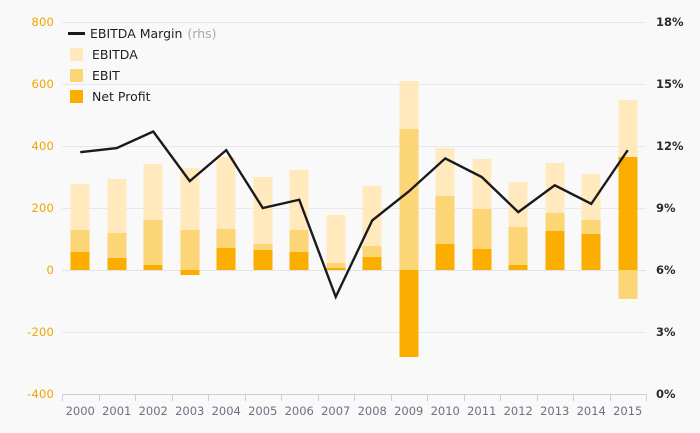 This screenshot has width=700, height=433. What do you see at coordinates (299, 411) in the screenshot?
I see `x-axis-label: 2006` at bounding box center [299, 411].